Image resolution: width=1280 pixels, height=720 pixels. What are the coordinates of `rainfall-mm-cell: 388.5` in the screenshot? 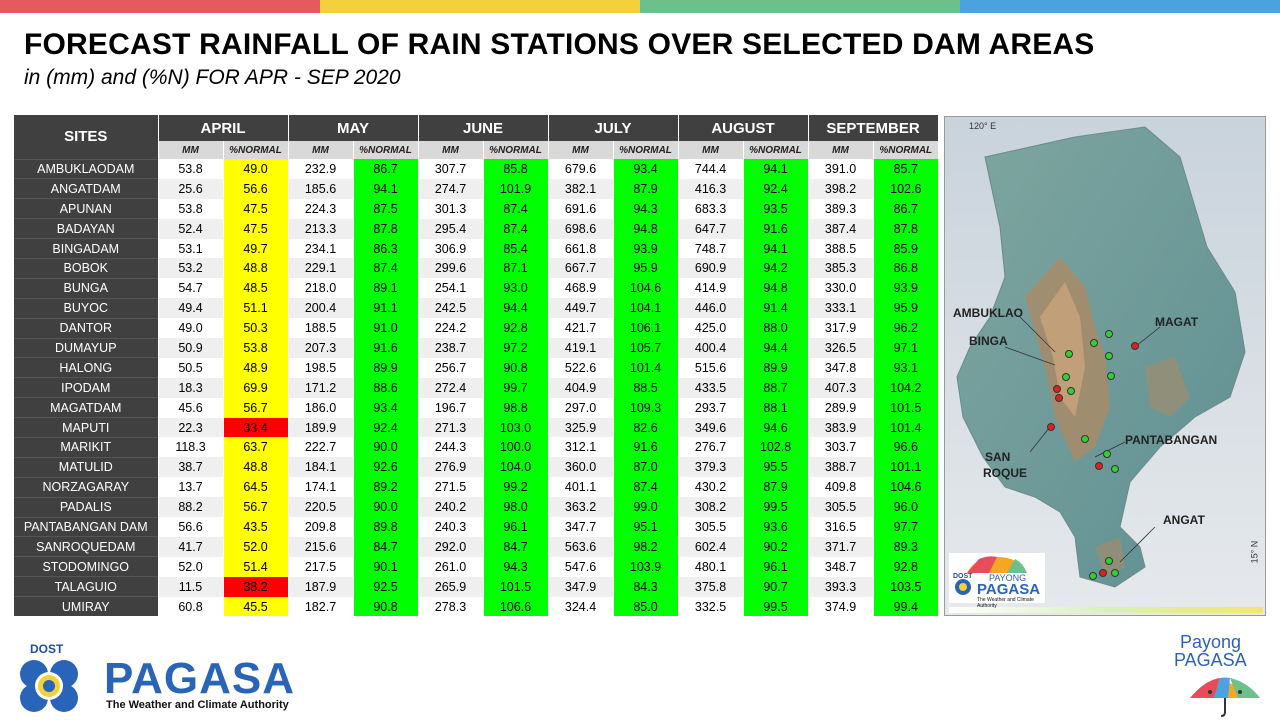 It's located at (840, 248).